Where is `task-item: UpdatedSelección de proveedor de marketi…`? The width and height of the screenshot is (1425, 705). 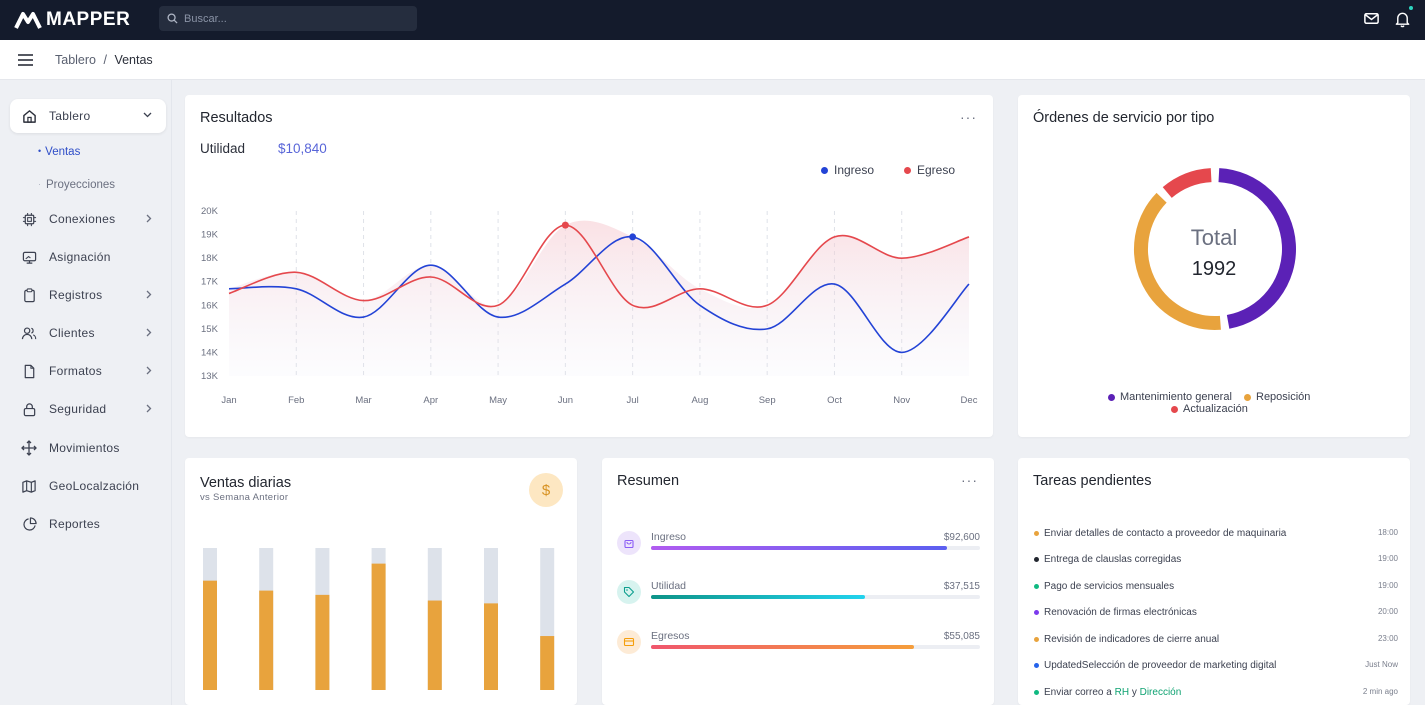
task-item: UpdatedSelección de proveedor de marketi… is located at coordinates (1209, 665).